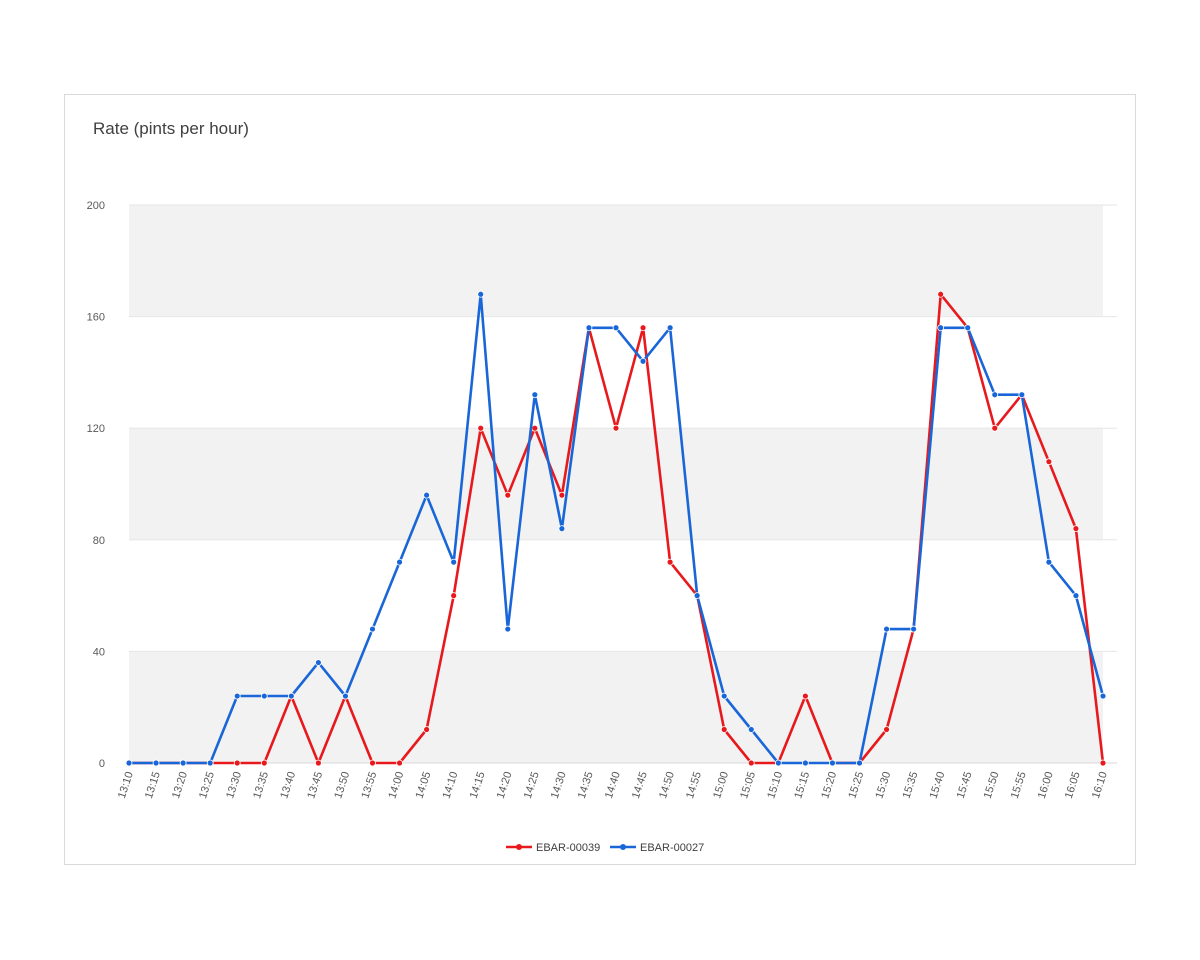  What do you see at coordinates (992, 785) in the screenshot?
I see `x-tick-label: 15:50` at bounding box center [992, 785].